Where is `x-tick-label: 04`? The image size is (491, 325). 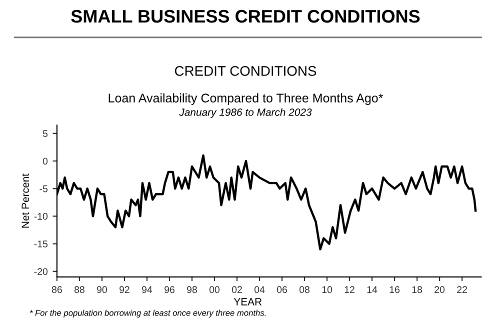
x-tick-label: 04 is located at coordinates (259, 290).